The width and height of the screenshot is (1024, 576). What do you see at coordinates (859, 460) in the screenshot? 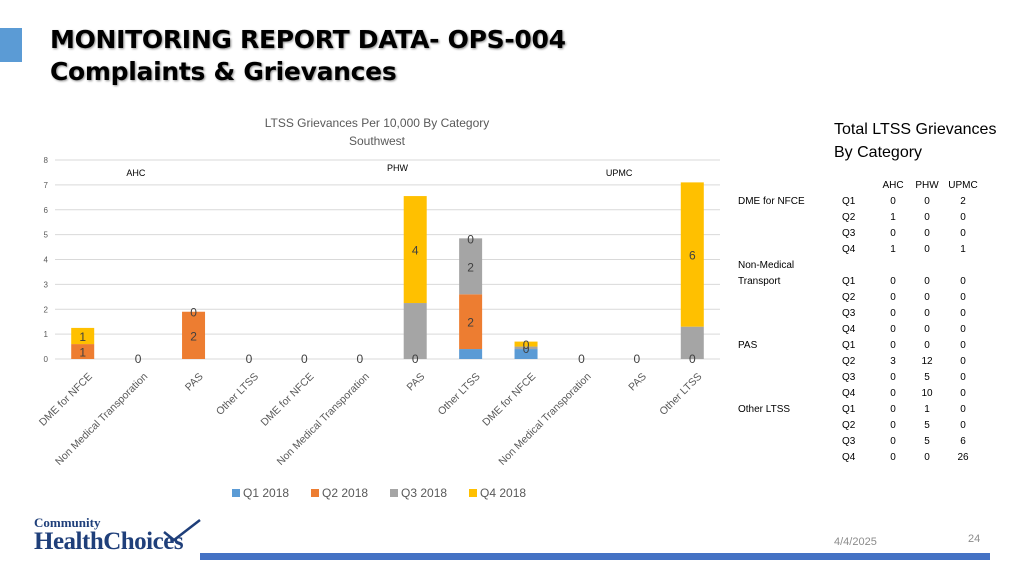
I see `table-row: Q4 0 0 26` at bounding box center [859, 460].